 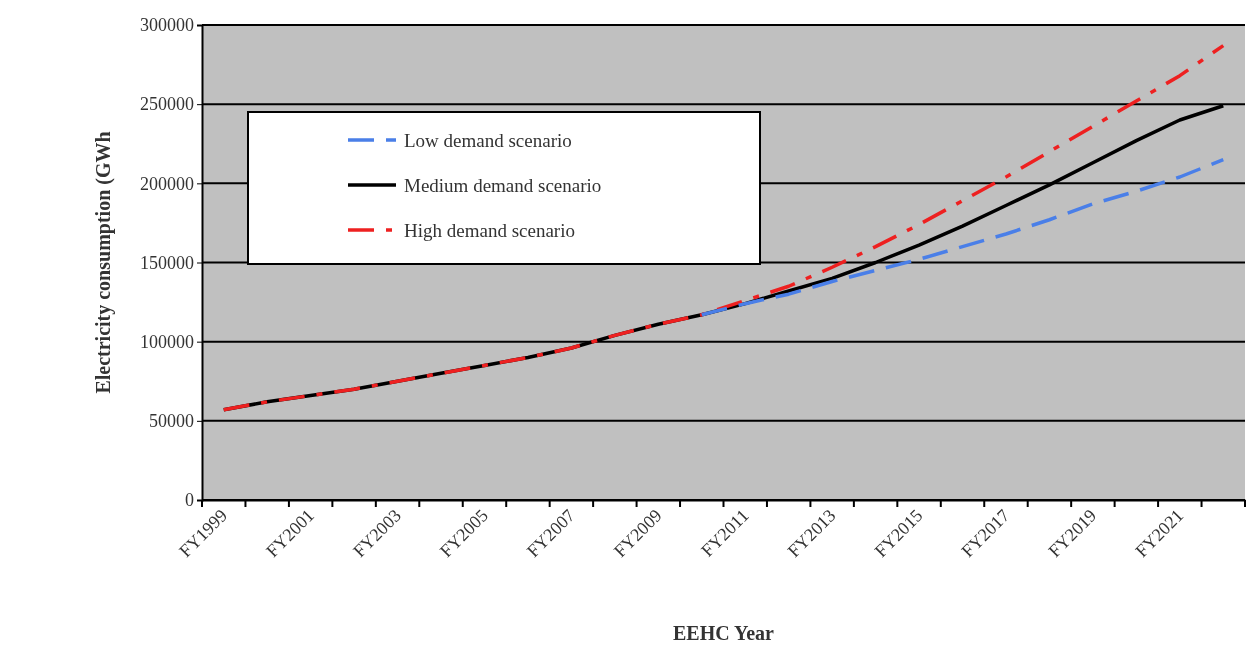 I want to click on y-tick-label: 0, so click(x=189, y=500).